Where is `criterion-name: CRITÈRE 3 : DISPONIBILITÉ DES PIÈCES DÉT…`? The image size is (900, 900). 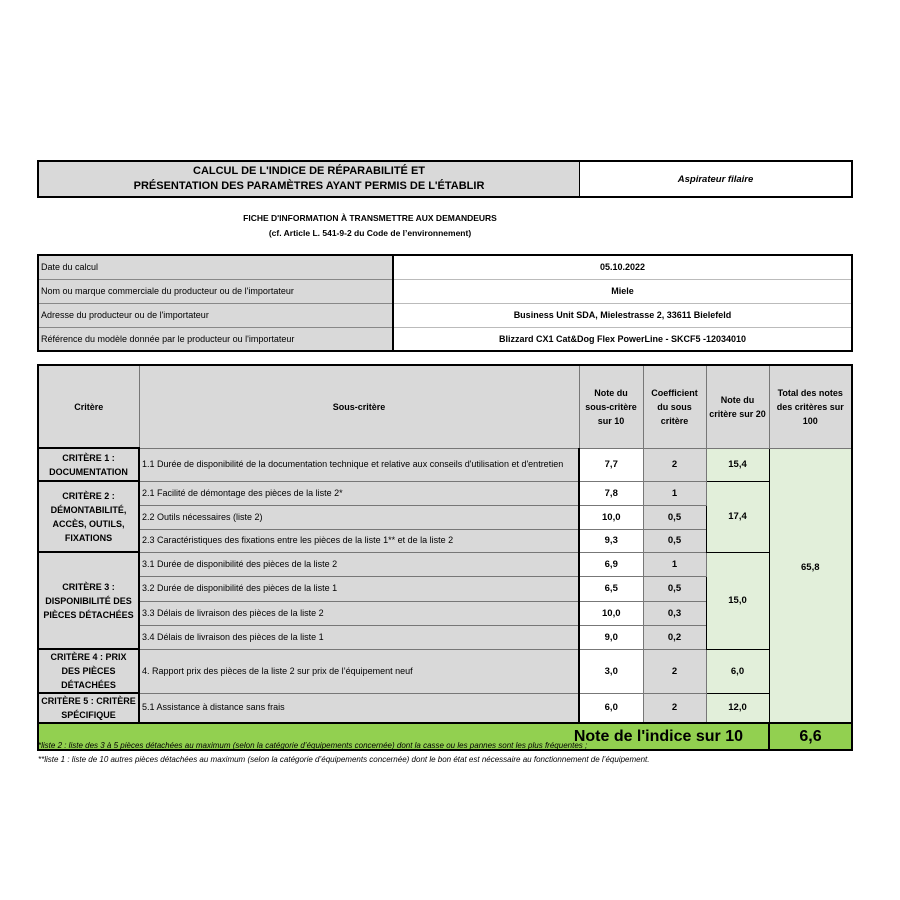 criterion-name: CRITÈRE 3 : DISPONIBILITÉ DES PIÈCES DÉT… is located at coordinates (88, 600).